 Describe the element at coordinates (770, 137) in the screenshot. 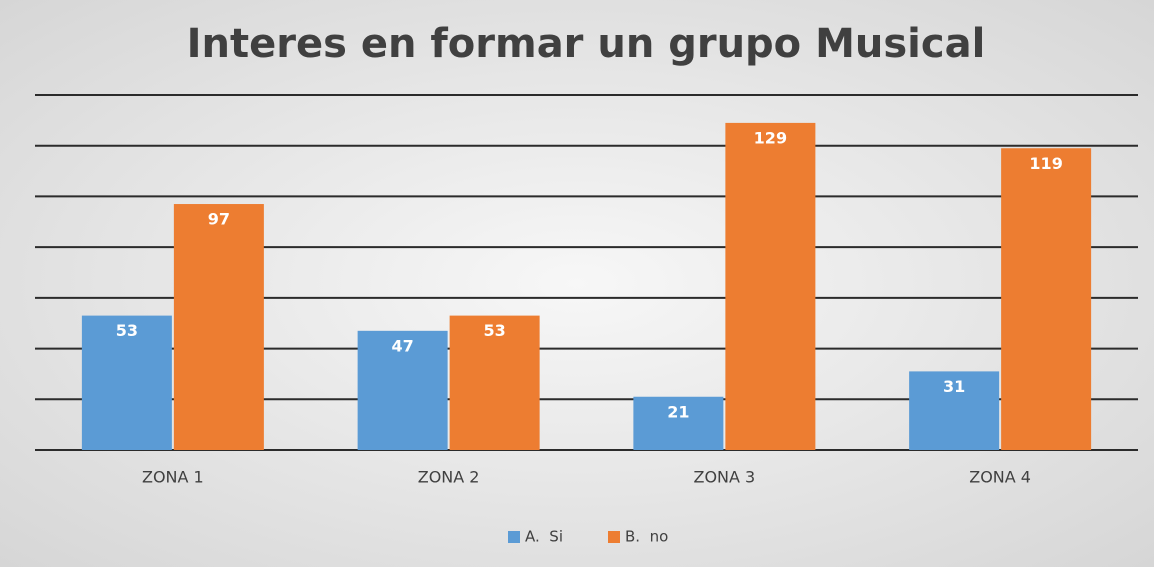

I see `data-label: 129` at that location.